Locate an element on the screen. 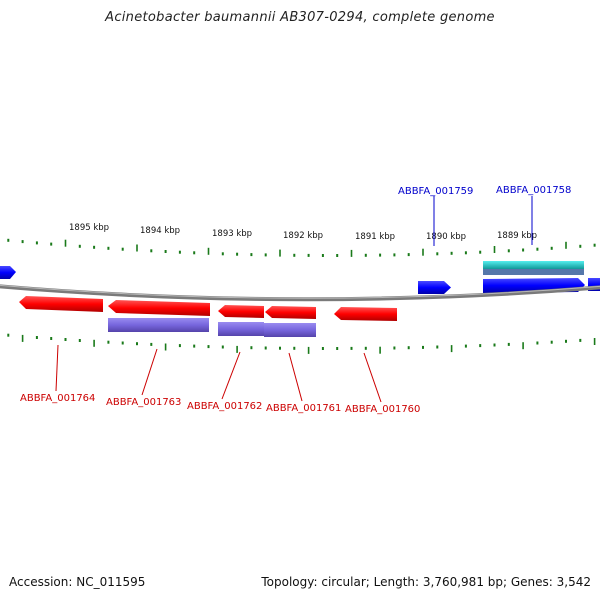  kbp-label-1890: 1890 kbp is located at coordinates (446, 237).